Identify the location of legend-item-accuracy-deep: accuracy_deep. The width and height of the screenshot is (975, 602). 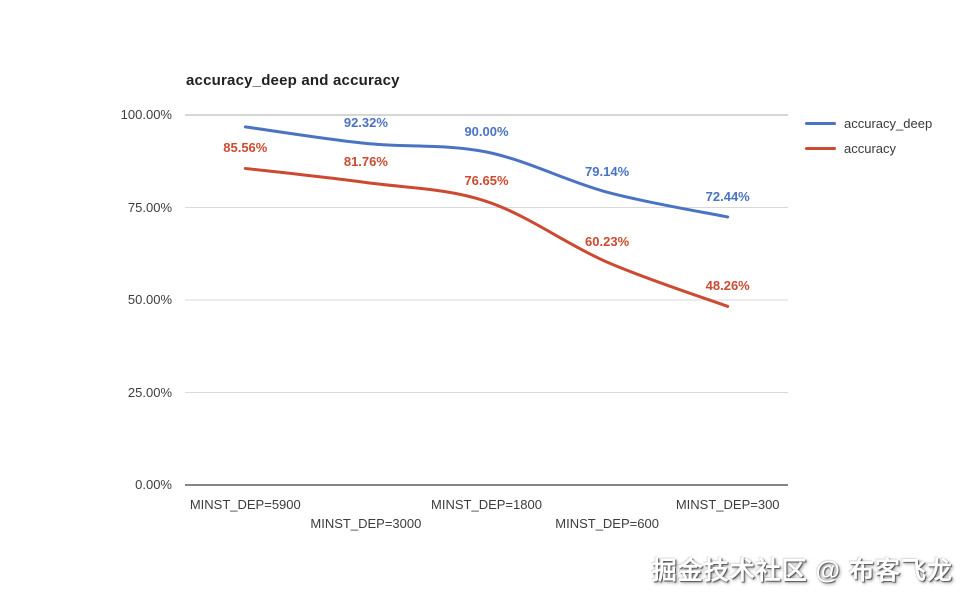
(868, 123).